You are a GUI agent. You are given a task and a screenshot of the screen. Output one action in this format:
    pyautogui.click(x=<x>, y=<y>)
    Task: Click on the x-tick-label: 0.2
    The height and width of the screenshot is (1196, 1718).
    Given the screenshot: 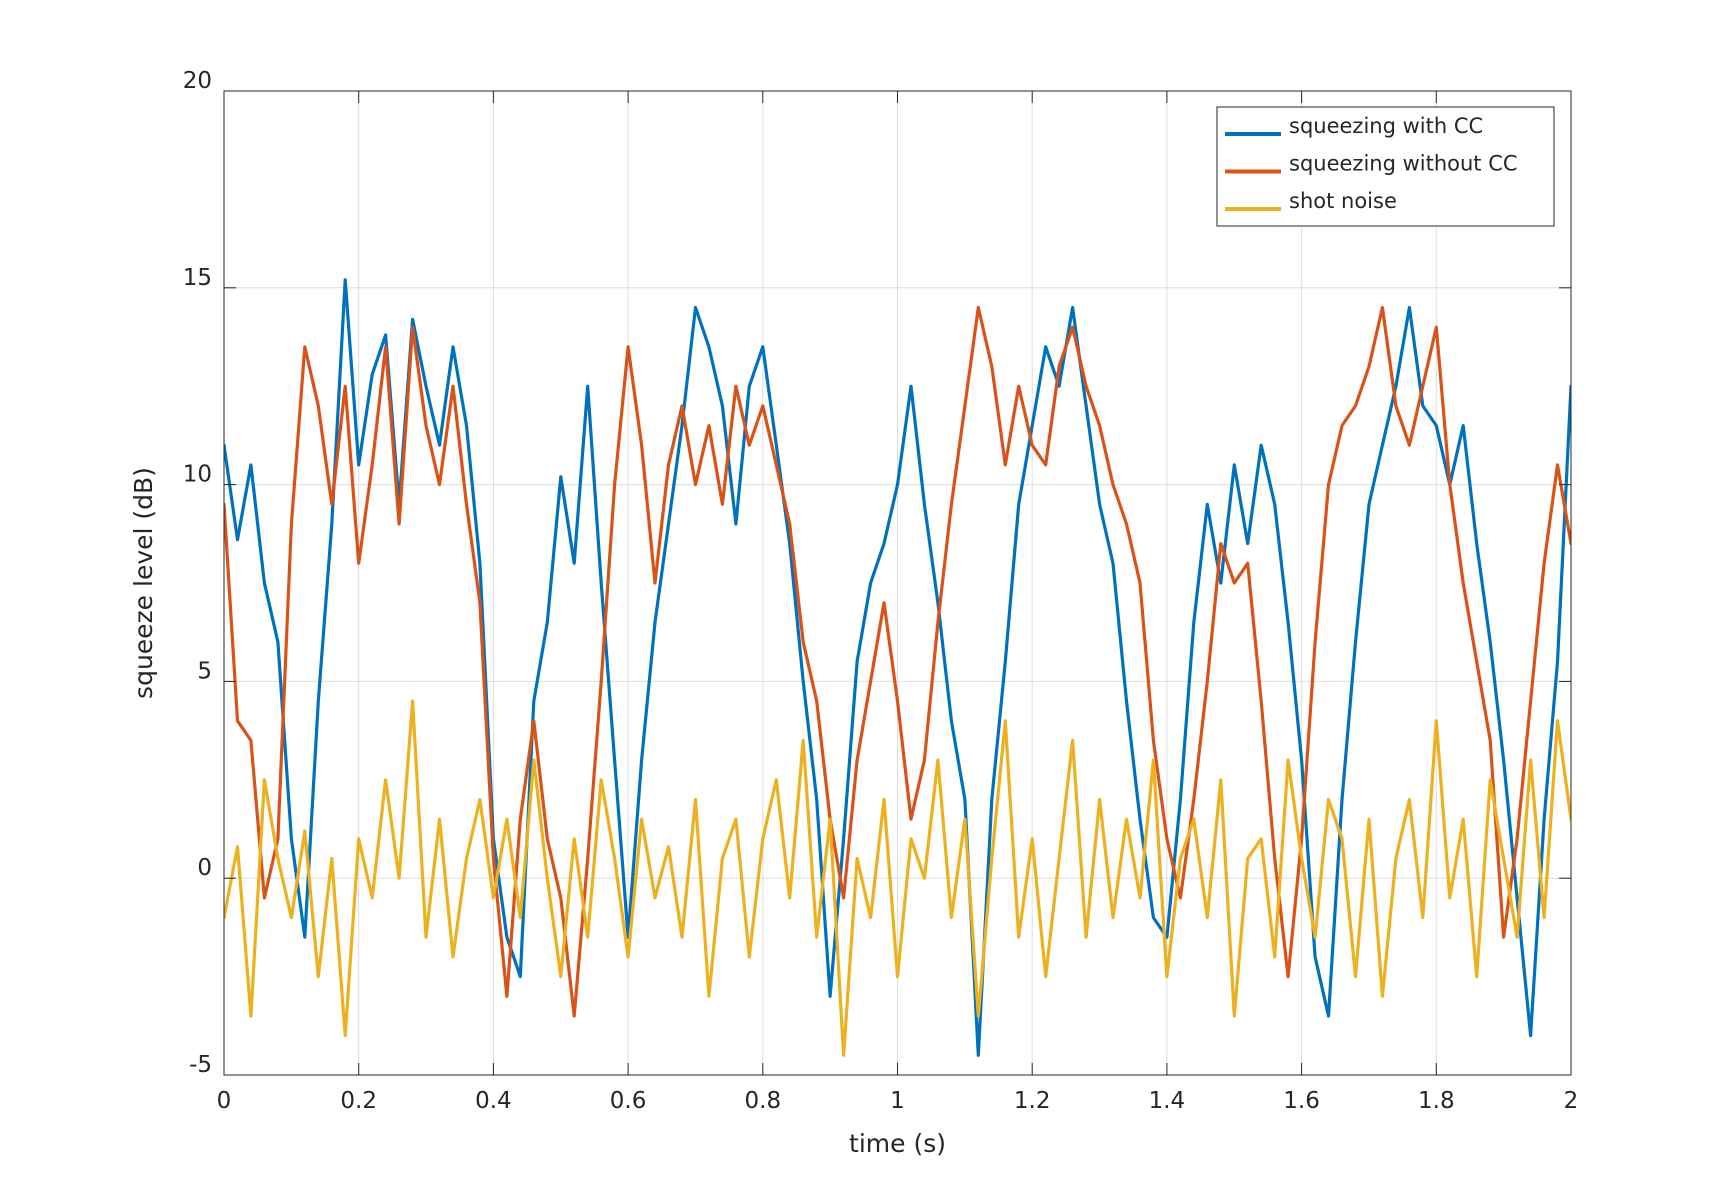 What is the action you would take?
    pyautogui.click(x=358, y=1101)
    